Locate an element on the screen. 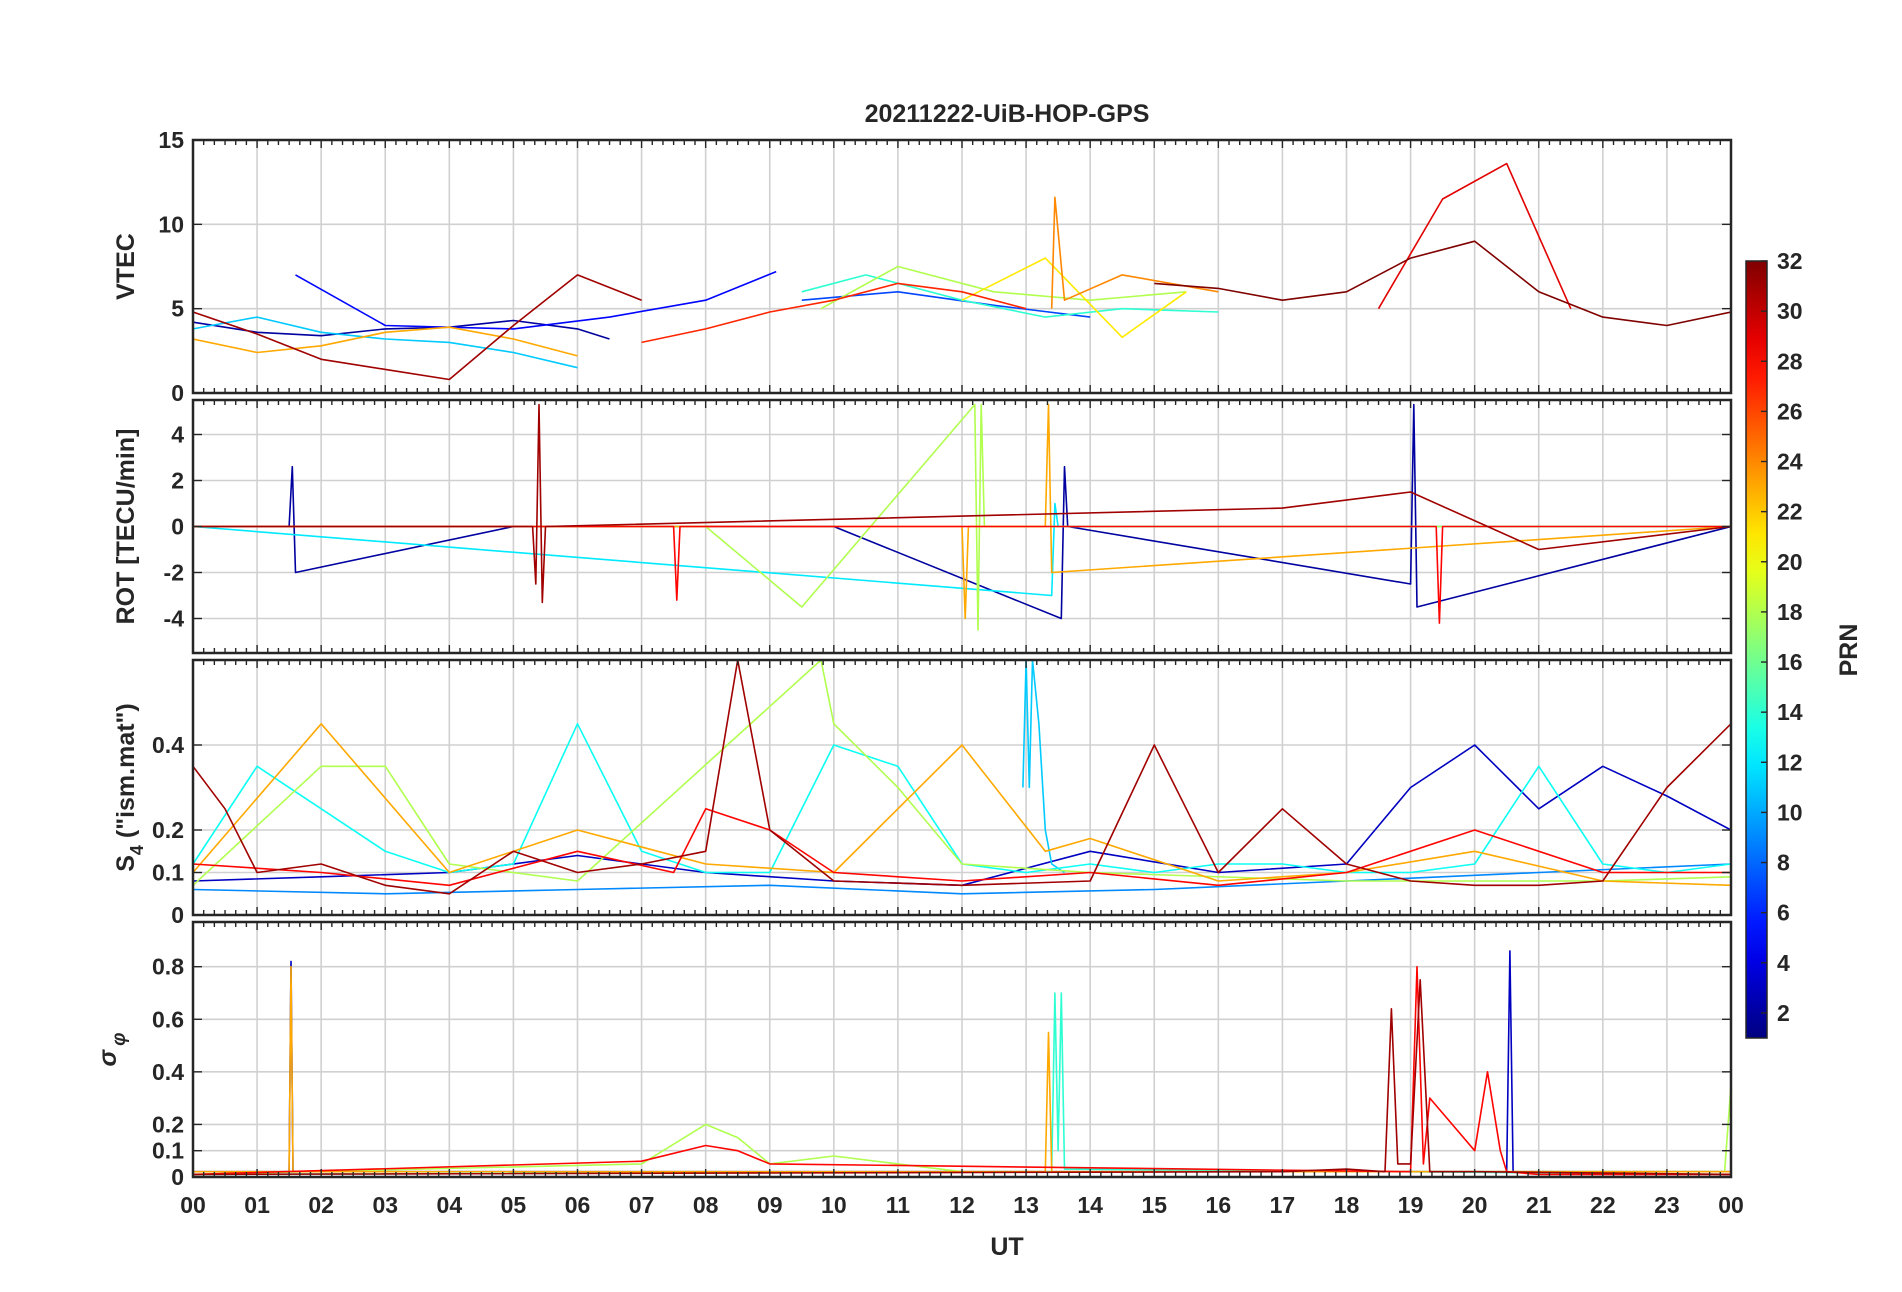  x-tick-label: 04 is located at coordinates (450, 1205).